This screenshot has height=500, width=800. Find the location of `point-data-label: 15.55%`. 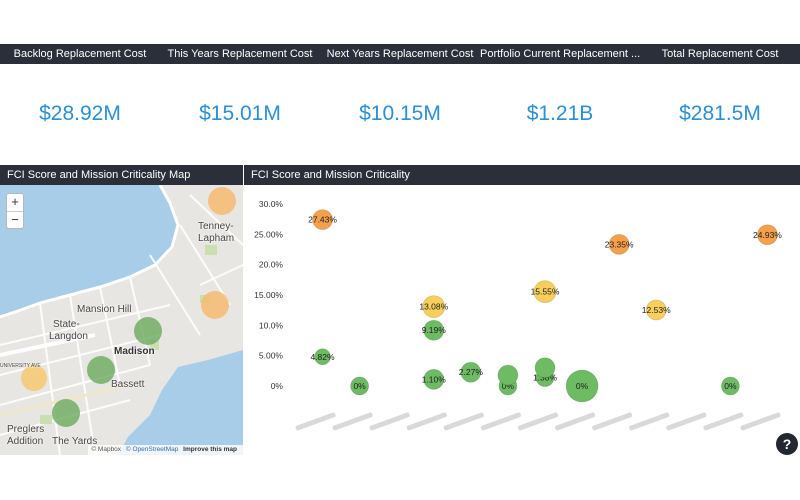

point-data-label: 15.55% is located at coordinates (545, 292).